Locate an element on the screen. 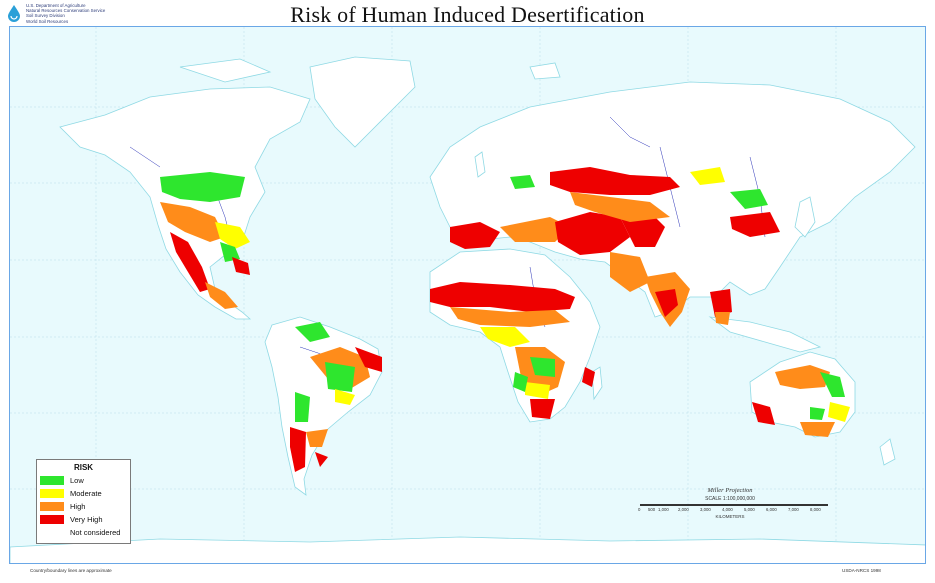 This screenshot has height=583, width=935. legend-label: Low is located at coordinates (77, 480).